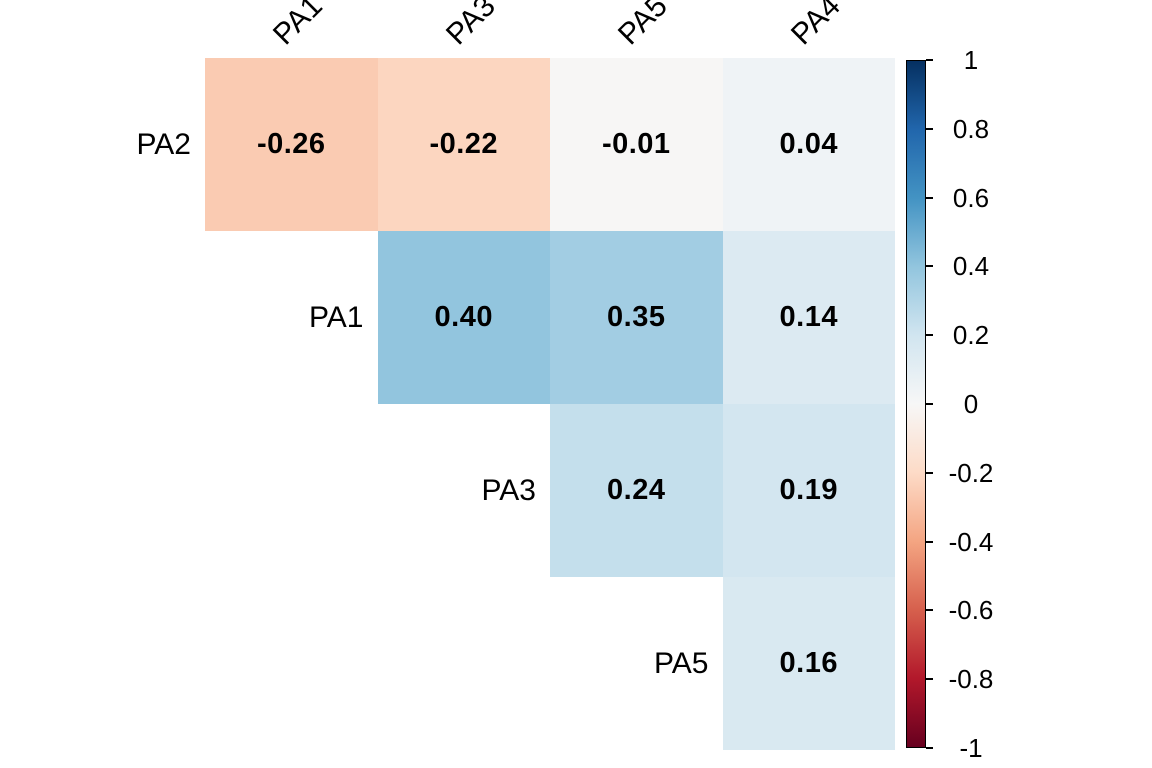 Image resolution: width=1152 pixels, height=768 pixels. What do you see at coordinates (971, 679) in the screenshot?
I see `colorbar-tick-label: -0.8` at bounding box center [971, 679].